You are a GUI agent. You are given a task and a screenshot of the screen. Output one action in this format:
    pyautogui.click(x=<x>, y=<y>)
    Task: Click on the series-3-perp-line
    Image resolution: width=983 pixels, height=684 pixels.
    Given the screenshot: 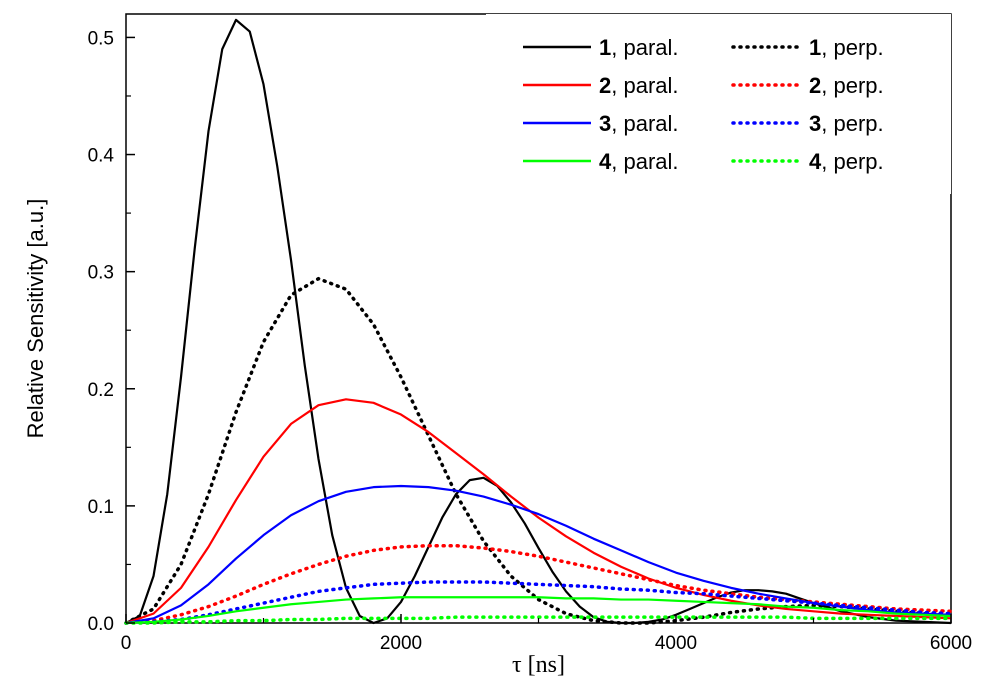 What is the action you would take?
    pyautogui.click(x=538, y=602)
    